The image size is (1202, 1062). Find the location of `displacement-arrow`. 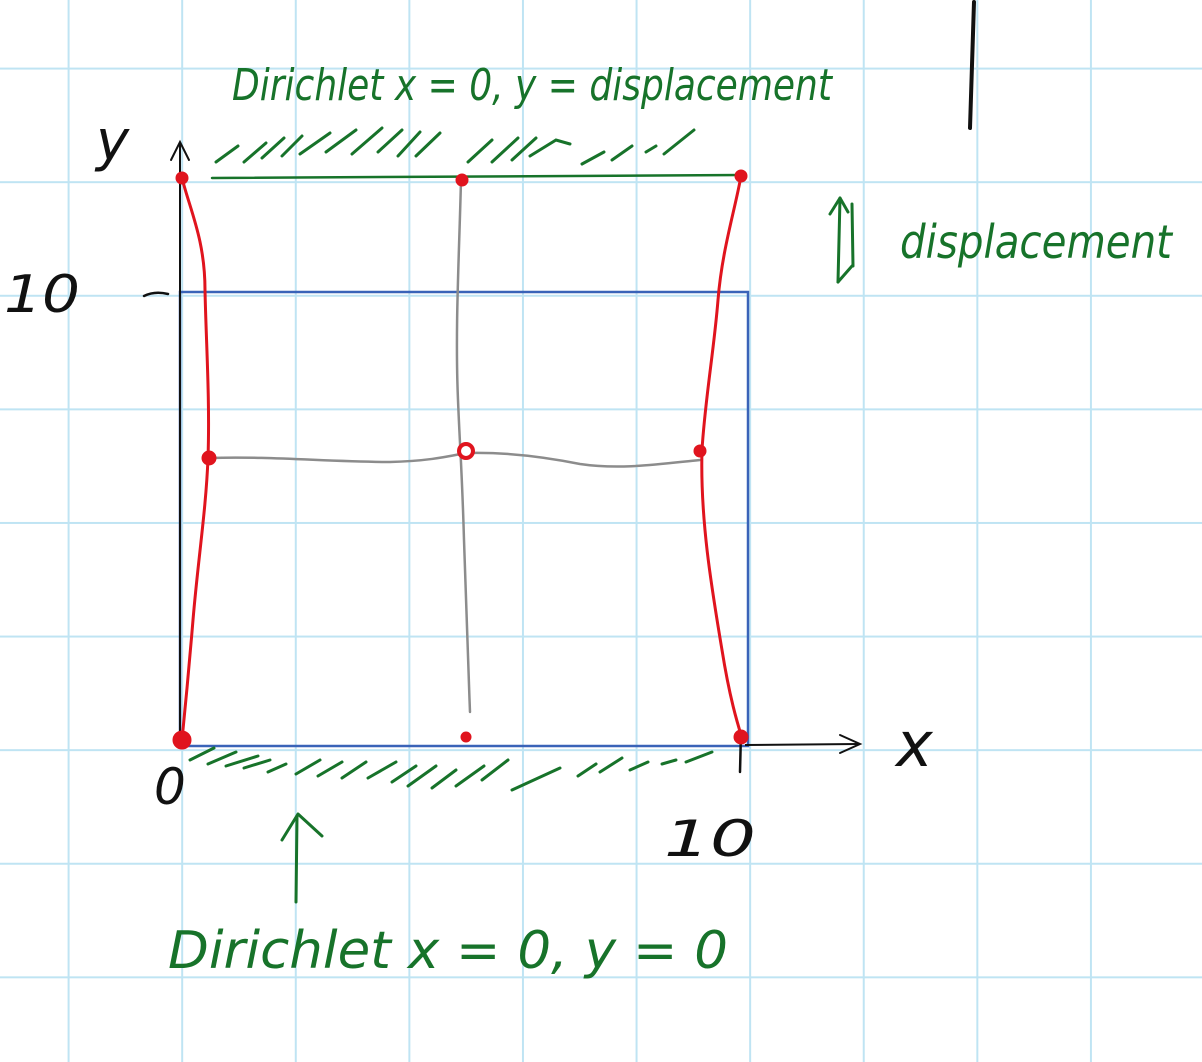

displacement-arrow is located at coordinates (841, 240).